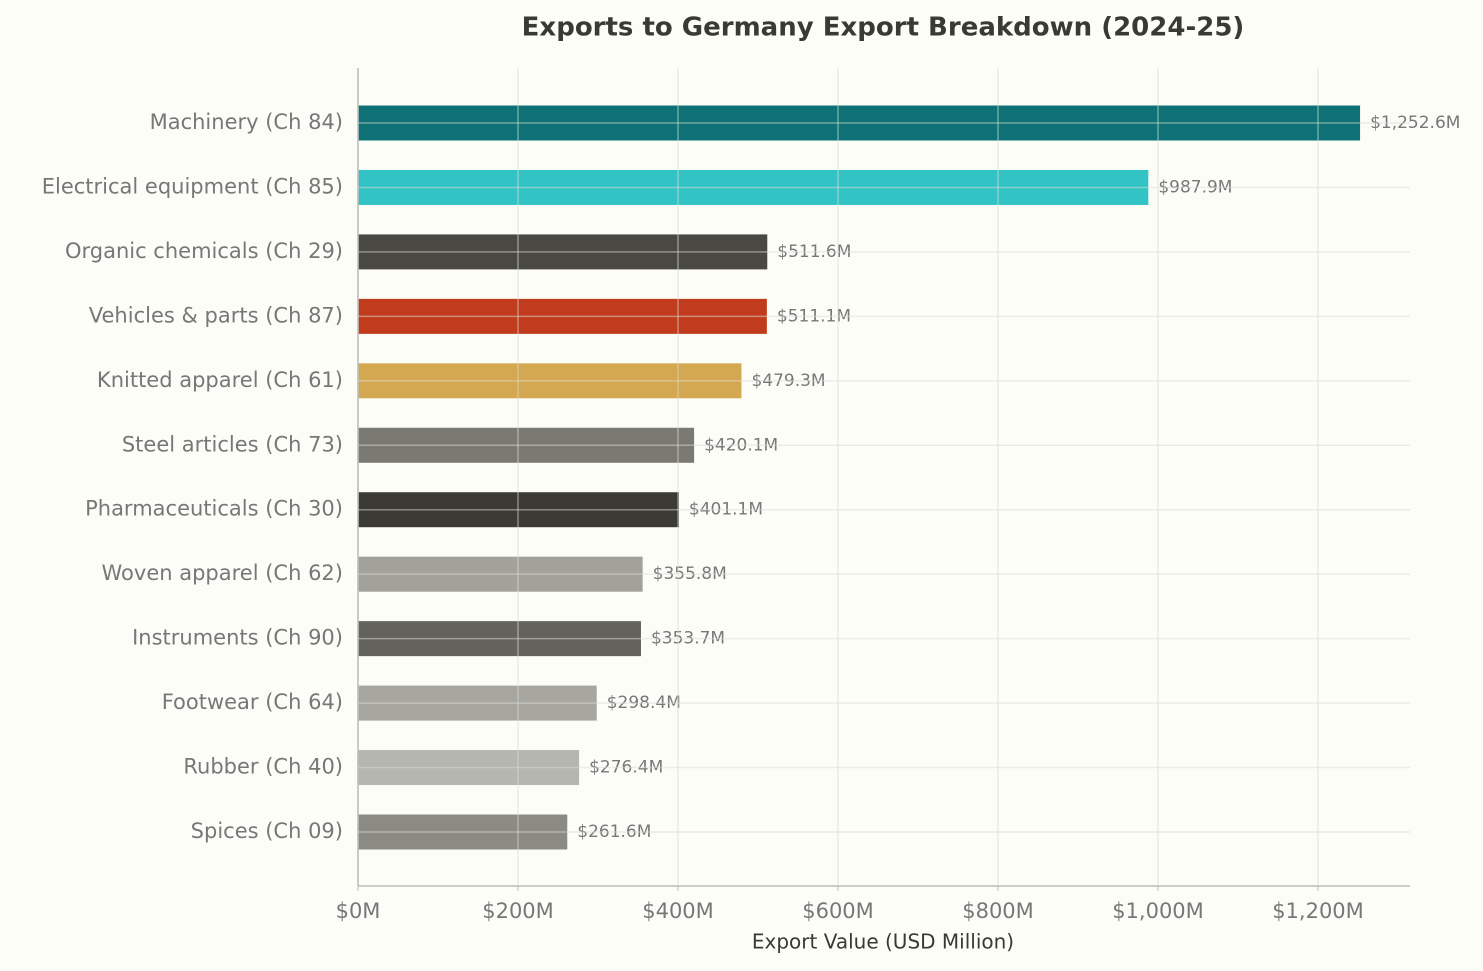 The height and width of the screenshot is (971, 1483). Describe the element at coordinates (1318, 911) in the screenshot. I see `x-tick-label: $1,200M` at that location.